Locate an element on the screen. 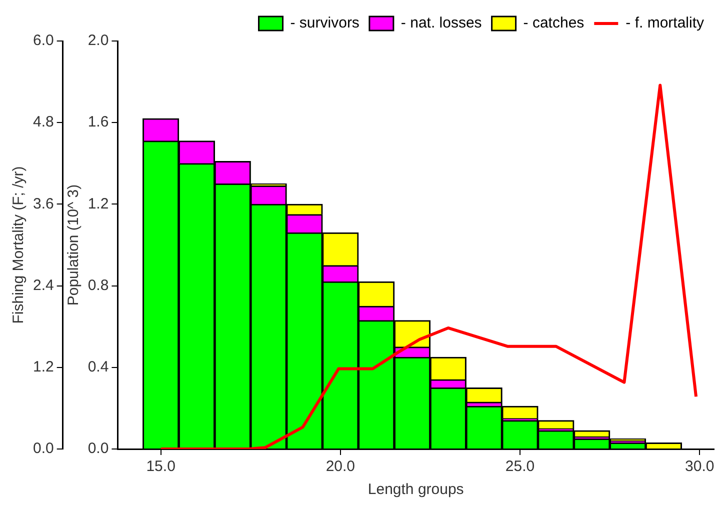  x-tick-label: 20.0 is located at coordinates (341, 467).